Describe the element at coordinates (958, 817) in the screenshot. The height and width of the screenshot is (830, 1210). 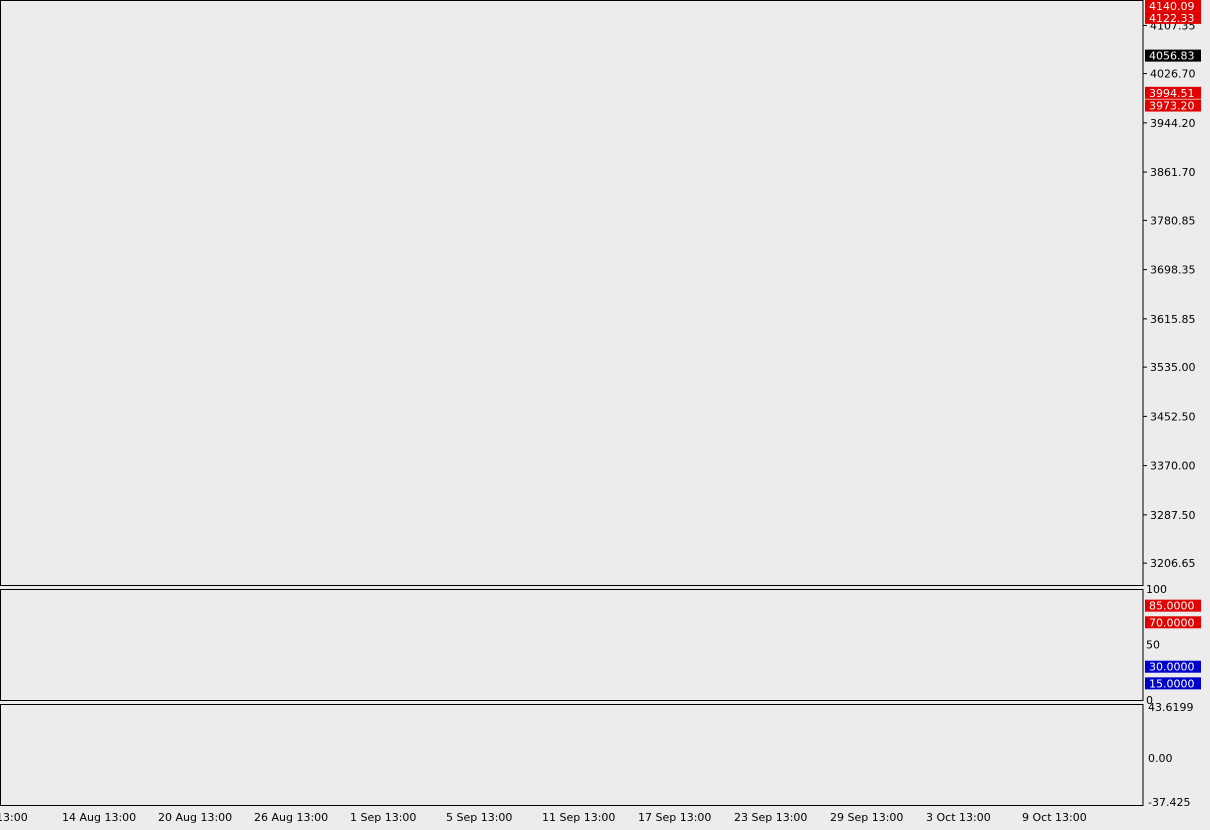
I see `time-tick-label: 3 Oct 13:00` at that location.